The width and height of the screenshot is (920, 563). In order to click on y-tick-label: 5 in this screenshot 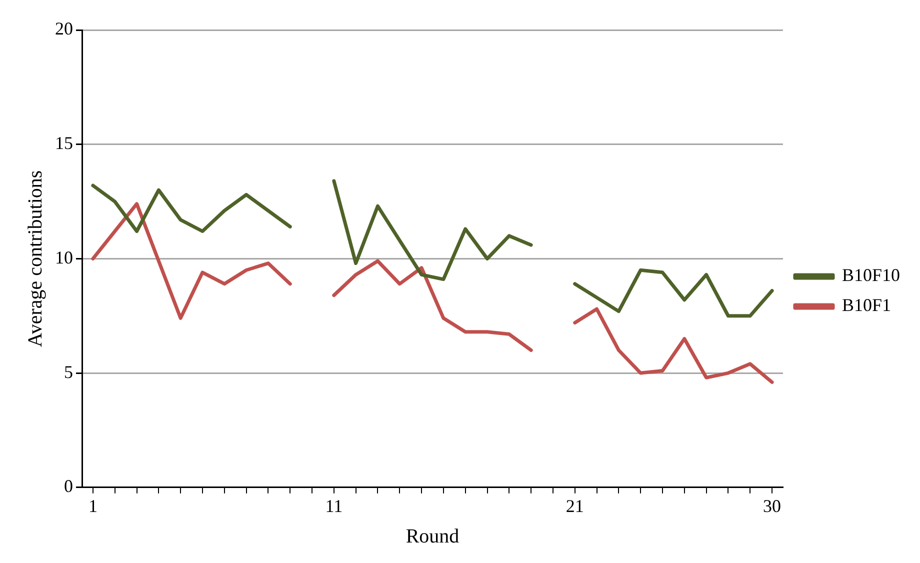, I will do `click(68, 372)`.